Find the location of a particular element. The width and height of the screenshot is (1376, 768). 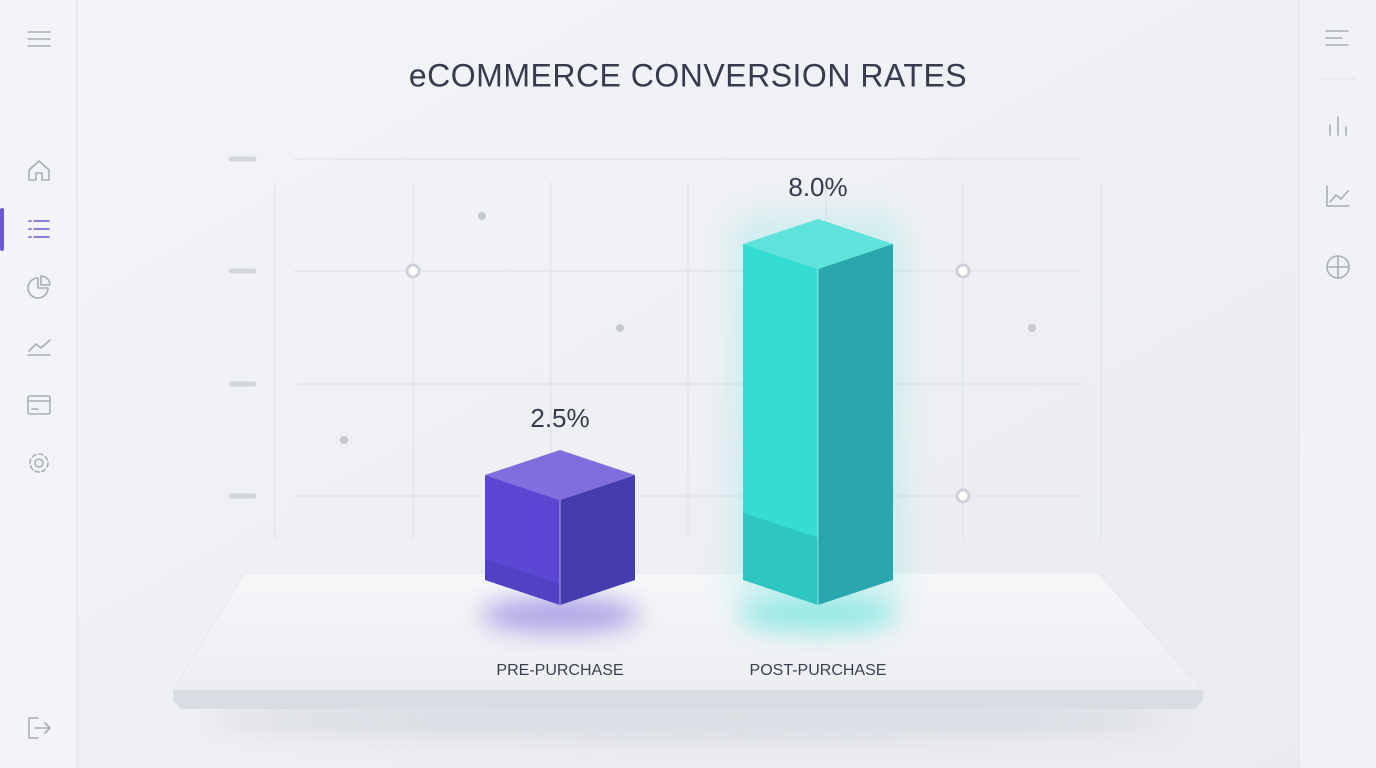

settings-icon is located at coordinates (39, 463).